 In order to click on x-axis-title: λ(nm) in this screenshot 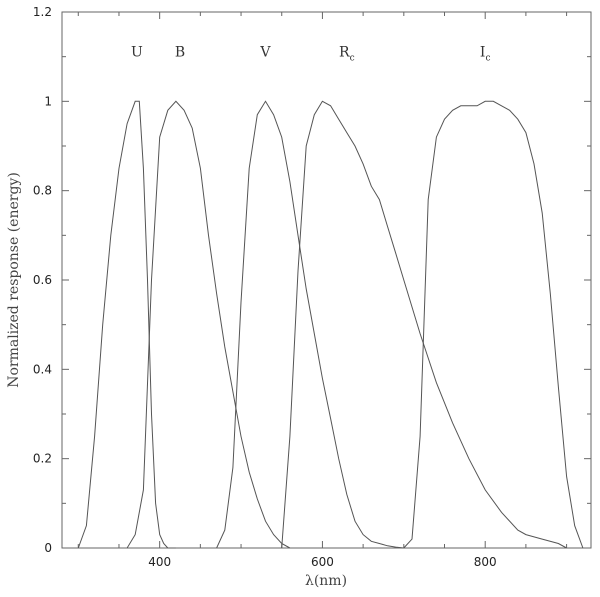, I will do `click(326, 581)`.